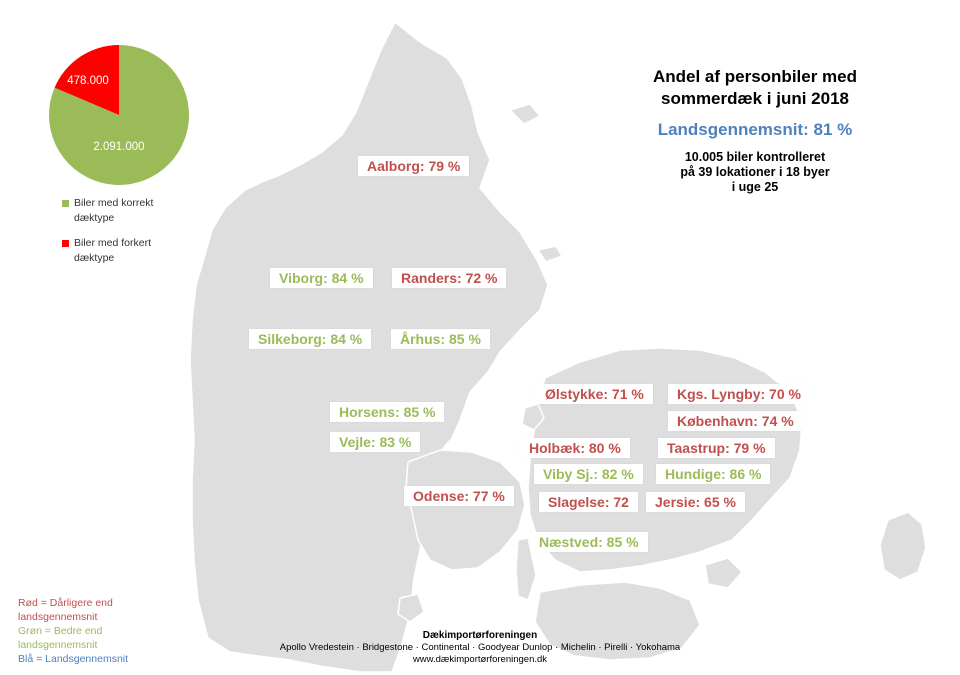  I want to click on pie-label-wrong: 478.000, so click(88, 81).